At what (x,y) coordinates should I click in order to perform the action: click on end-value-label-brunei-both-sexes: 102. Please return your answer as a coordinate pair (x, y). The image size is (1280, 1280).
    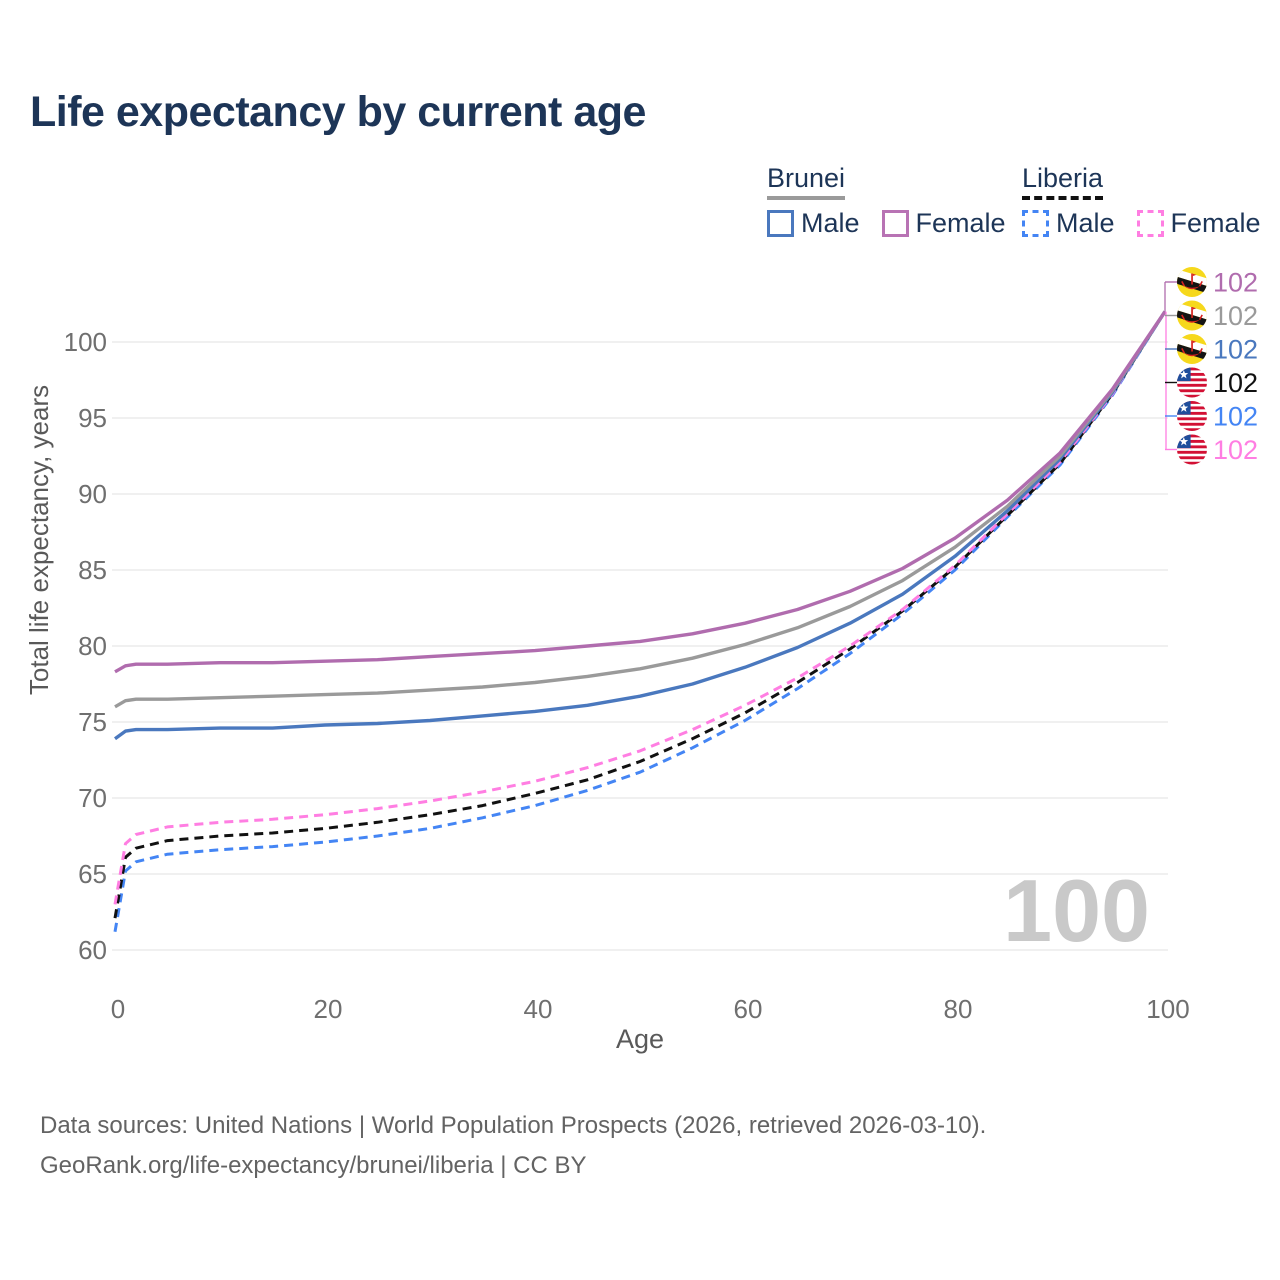
    Looking at the image, I should click on (1235, 316).